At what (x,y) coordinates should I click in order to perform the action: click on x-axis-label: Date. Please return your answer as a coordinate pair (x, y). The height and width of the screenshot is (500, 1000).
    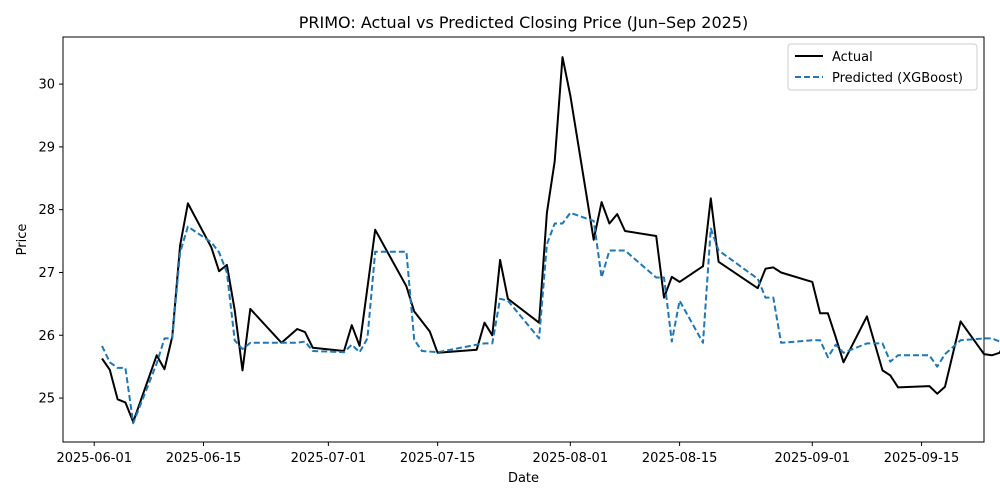
    Looking at the image, I should click on (523, 478).